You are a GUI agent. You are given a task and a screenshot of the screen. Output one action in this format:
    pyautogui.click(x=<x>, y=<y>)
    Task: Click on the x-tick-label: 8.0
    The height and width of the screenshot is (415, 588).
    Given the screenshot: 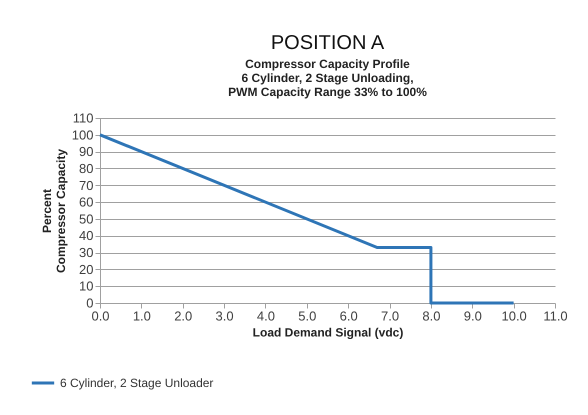 What is the action you would take?
    pyautogui.click(x=431, y=316)
    